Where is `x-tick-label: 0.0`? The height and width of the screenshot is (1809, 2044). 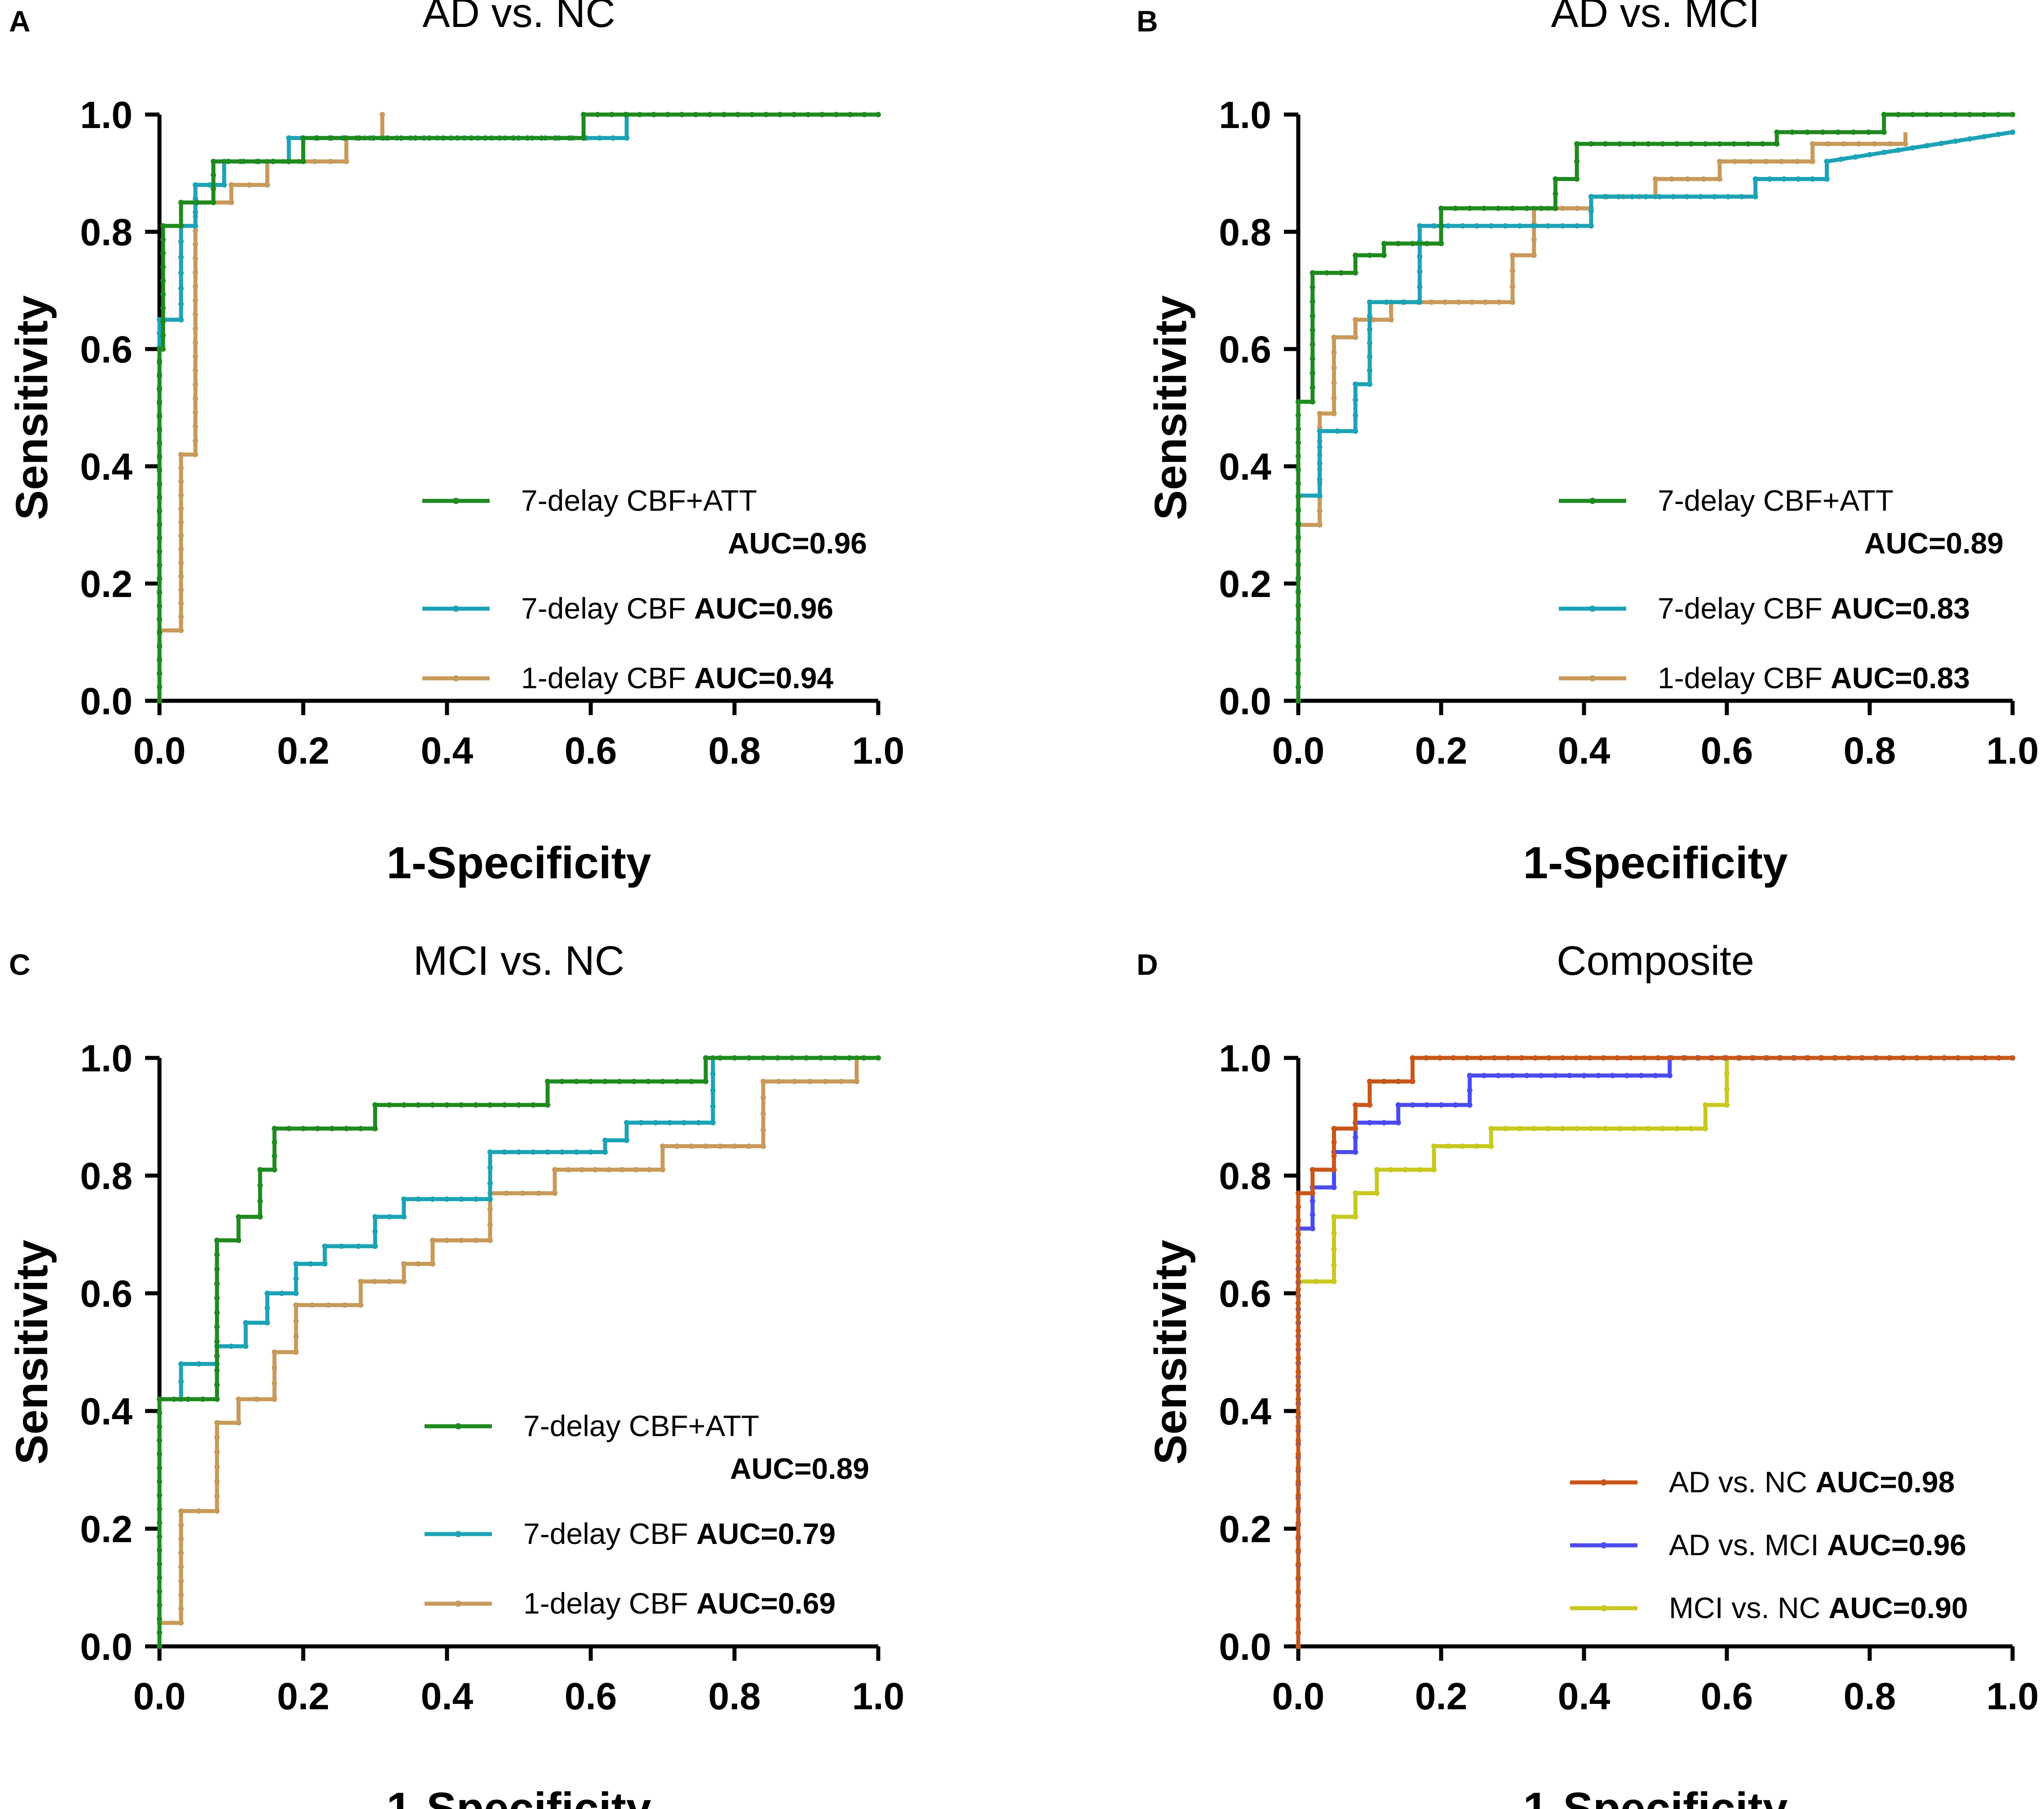 x-tick-label: 0.0 is located at coordinates (159, 751).